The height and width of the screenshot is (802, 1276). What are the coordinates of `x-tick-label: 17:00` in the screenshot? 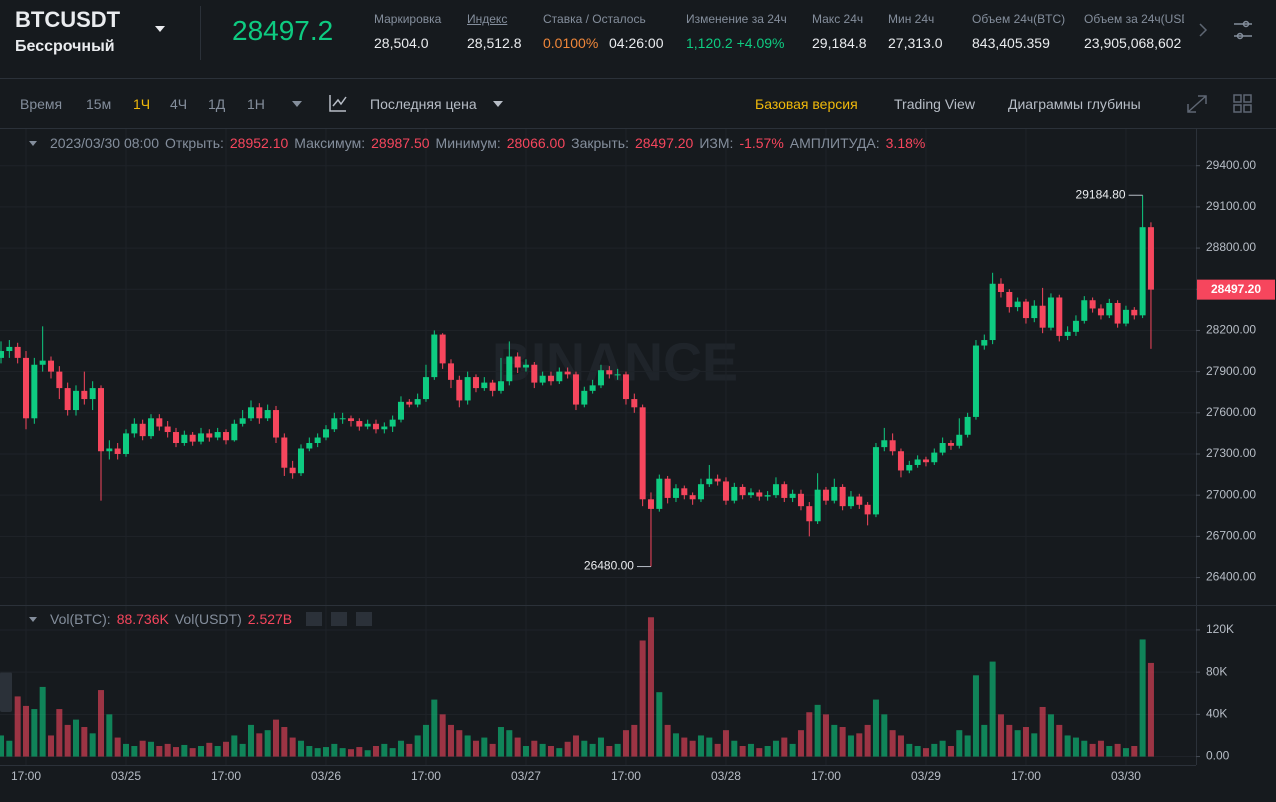 It's located at (626, 776).